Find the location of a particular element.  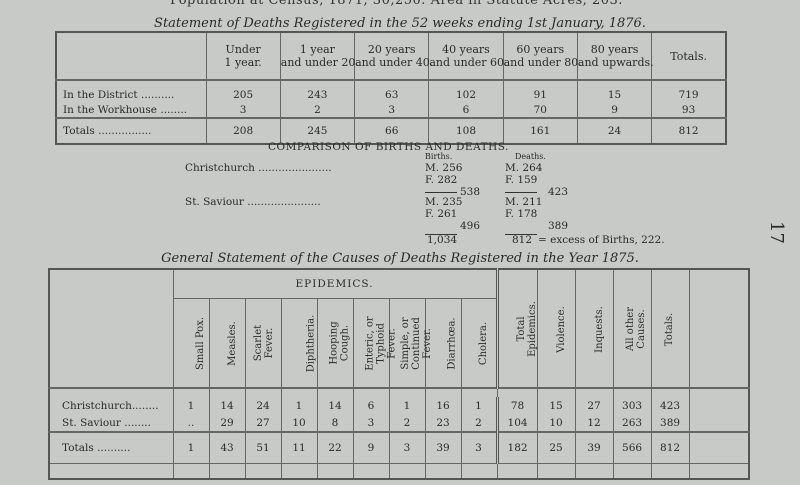

page-number: 17 is located at coordinates (776, 232).